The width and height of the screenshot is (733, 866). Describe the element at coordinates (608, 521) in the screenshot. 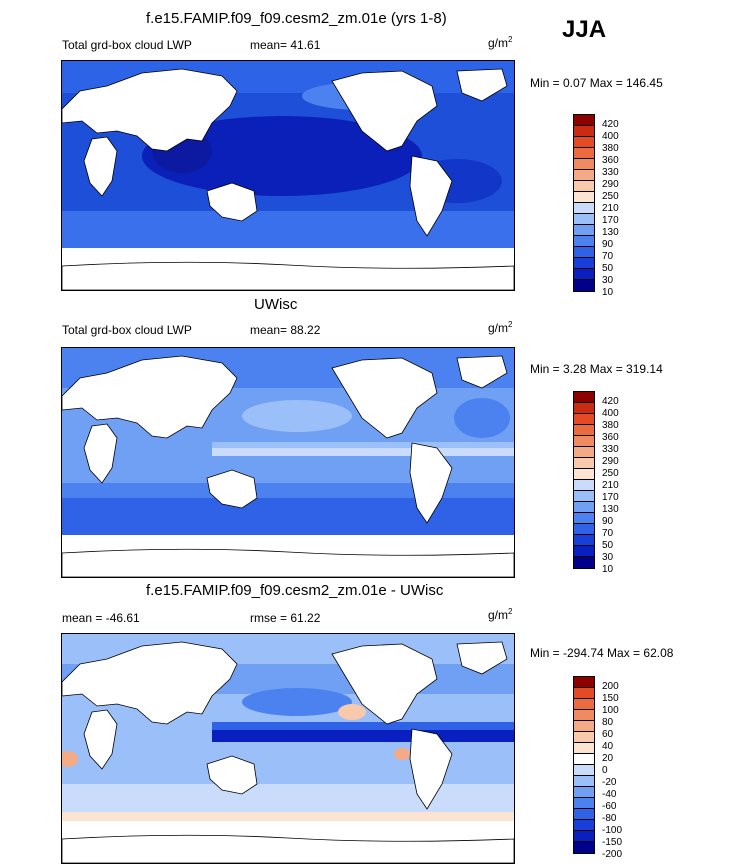

I see `panel-2-tick: 90` at that location.